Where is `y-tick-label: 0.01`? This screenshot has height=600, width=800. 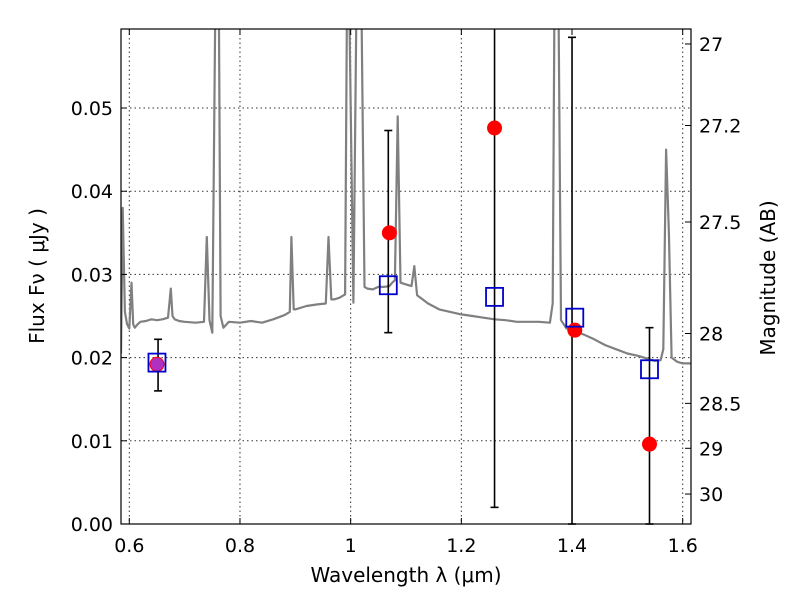 y-tick-label: 0.01 is located at coordinates (92, 442).